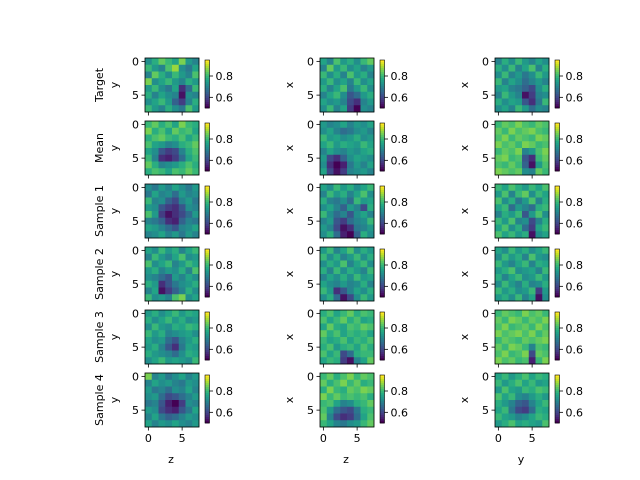  I want to click on heatmap-frame, so click(172, 337).